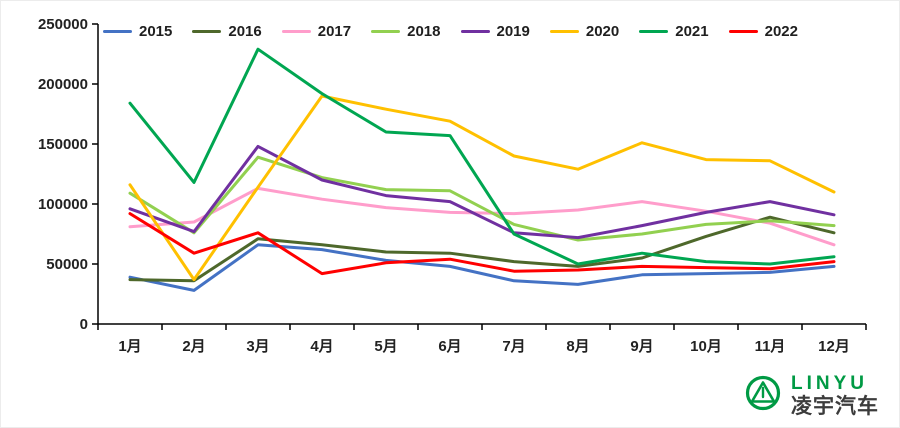  Describe the element at coordinates (584, 31) in the screenshot. I see `legend-item-2020: 2020` at that location.